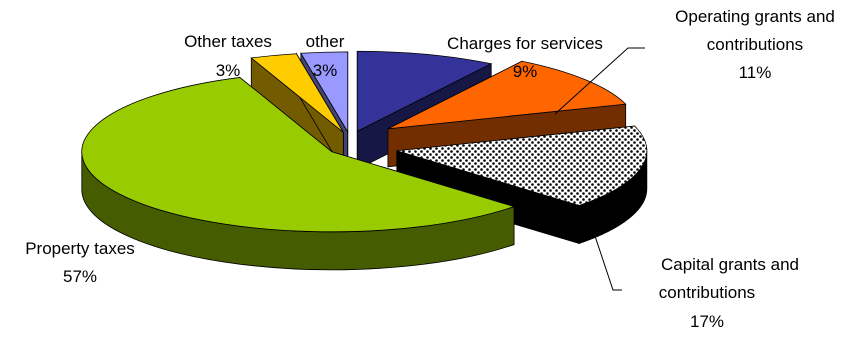  I want to click on label-other: other, so click(325, 41).